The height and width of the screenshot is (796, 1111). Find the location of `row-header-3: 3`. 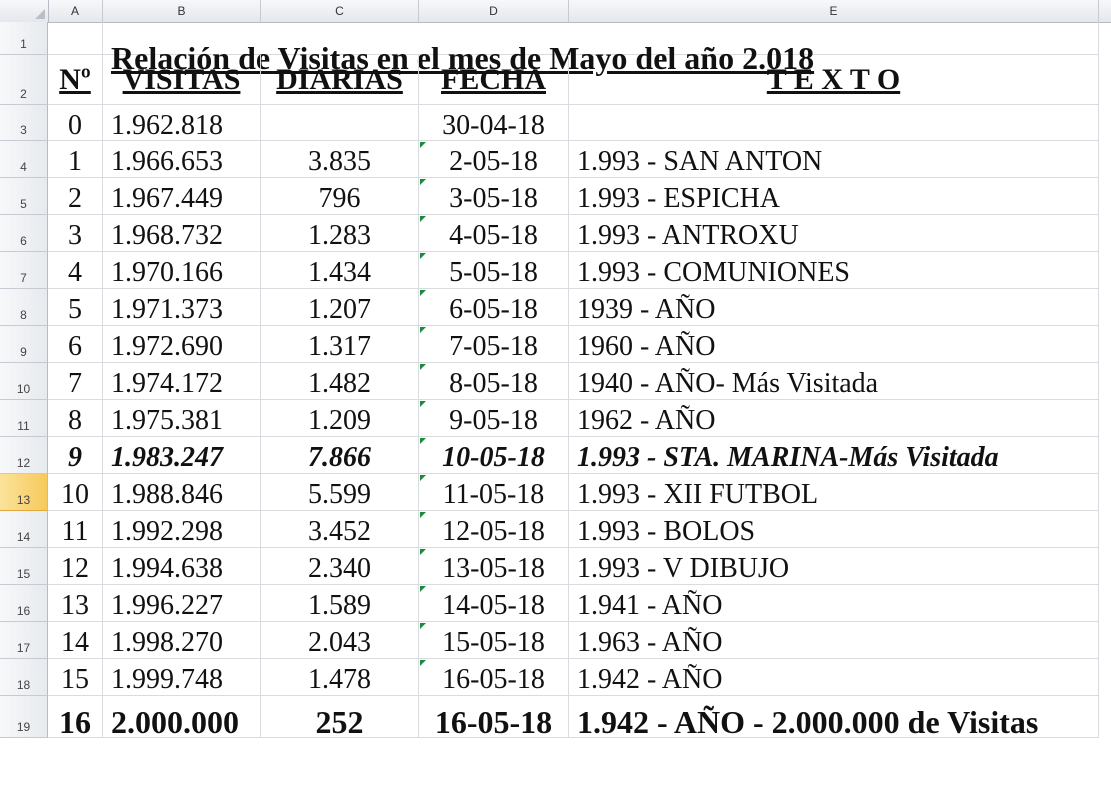

row-header-3: 3 is located at coordinates (24, 123).